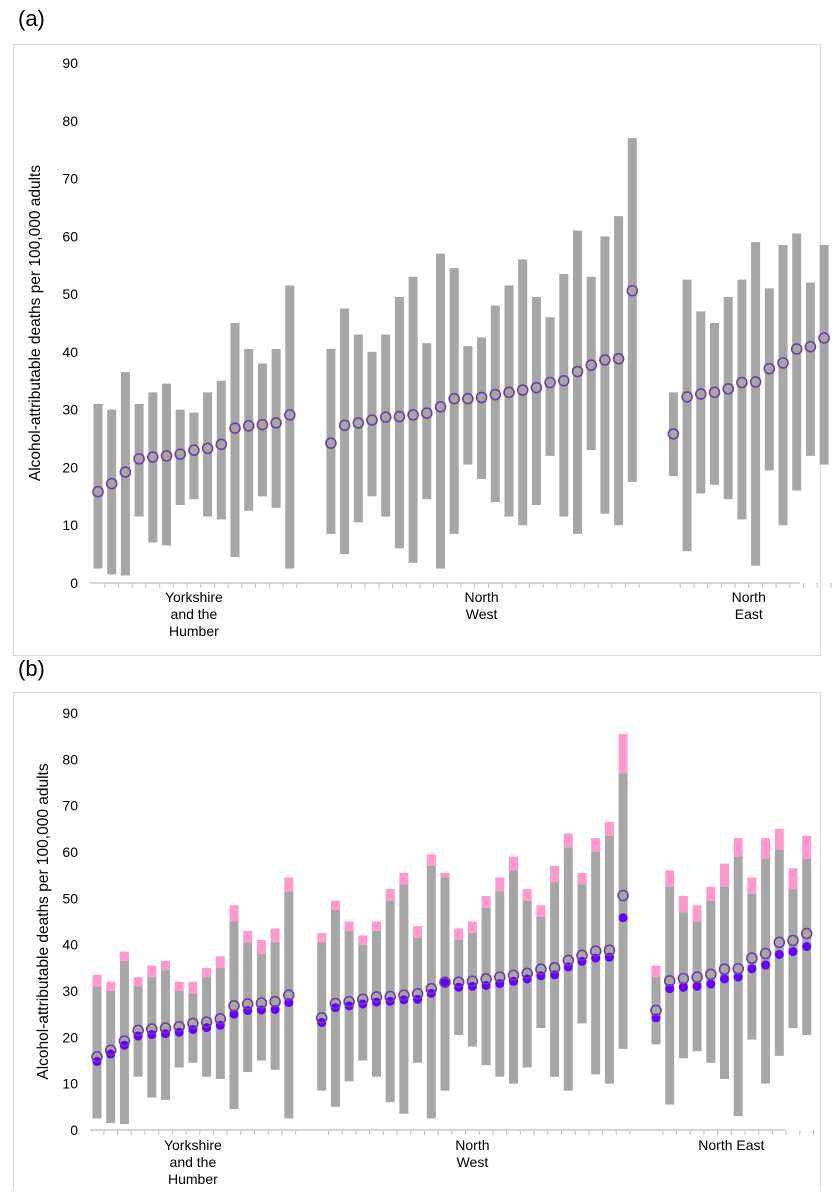  I want to click on panel-a-label: (a), so click(31, 18).